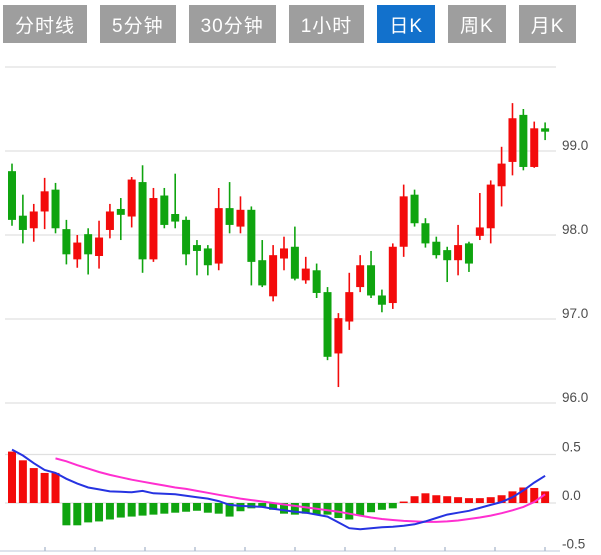  Describe the element at coordinates (406, 24) in the screenshot. I see `tab-daily-k: 日K` at that location.